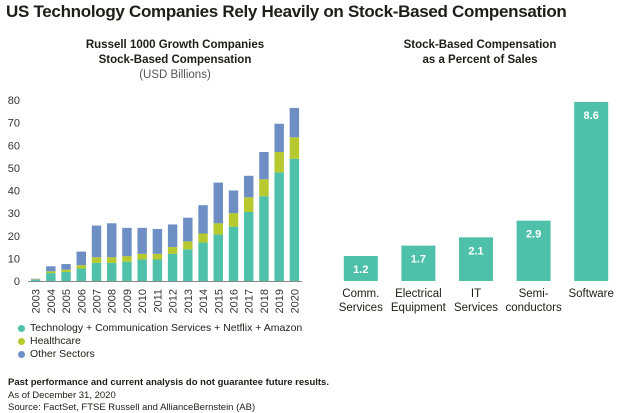  Describe the element at coordinates (591, 294) in the screenshot. I see `category-label-line: Software` at that location.